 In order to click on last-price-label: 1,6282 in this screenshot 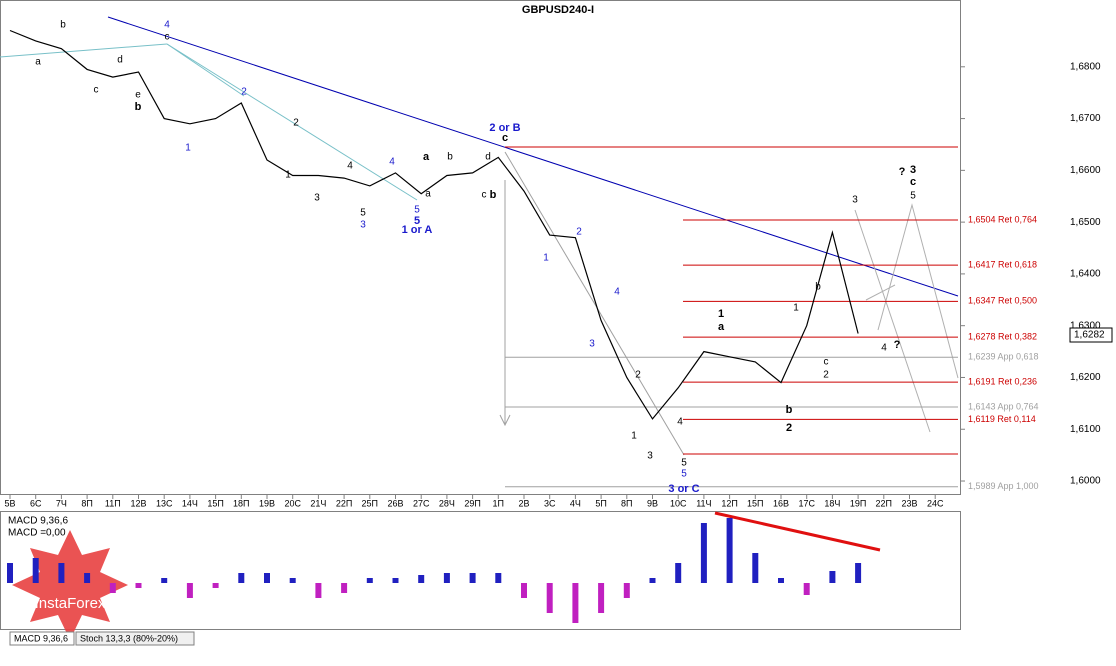, I will do `click(1089, 335)`.